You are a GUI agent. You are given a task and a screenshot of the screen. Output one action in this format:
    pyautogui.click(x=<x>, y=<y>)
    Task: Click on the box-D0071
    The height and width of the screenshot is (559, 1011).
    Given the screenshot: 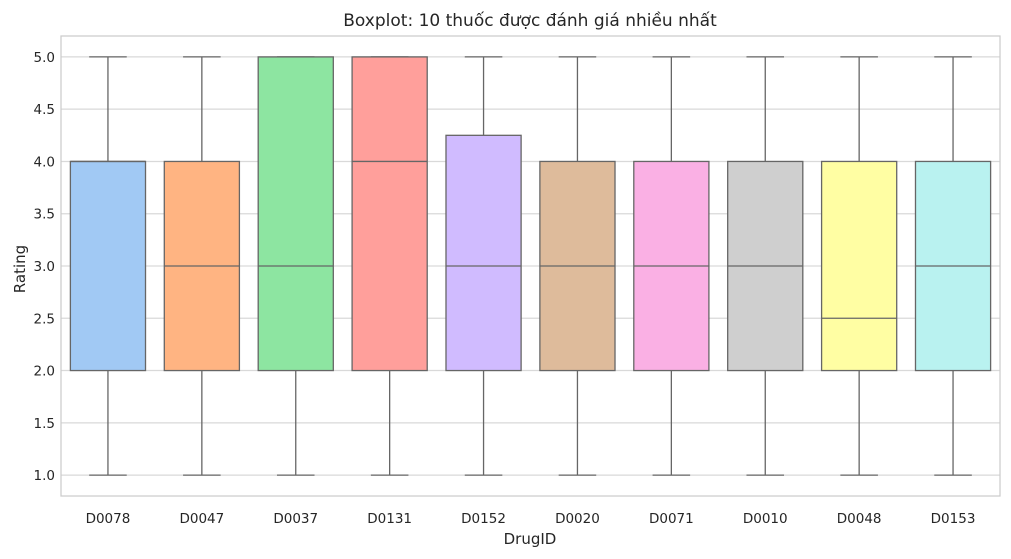 What is the action you would take?
    pyautogui.click(x=671, y=266)
    